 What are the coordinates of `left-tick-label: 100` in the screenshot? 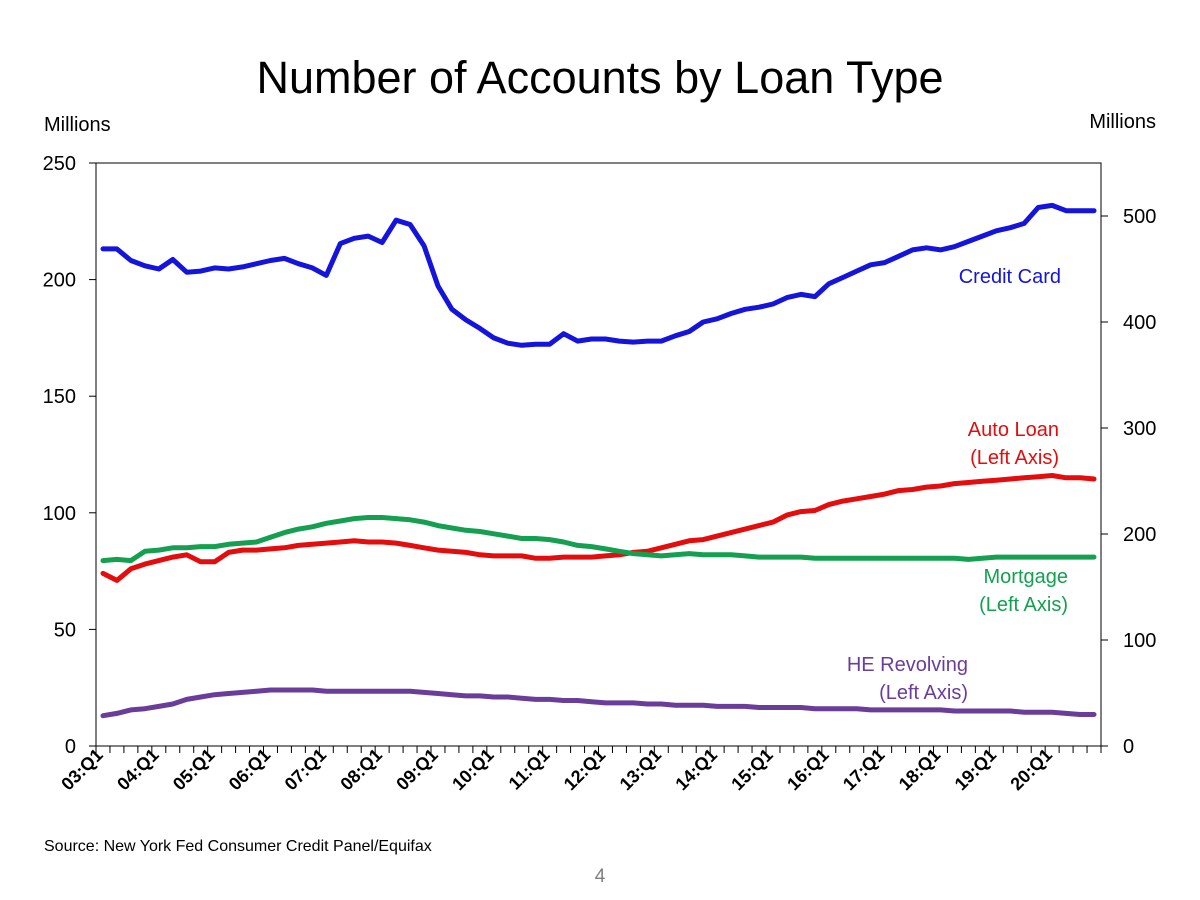 It's located at (59, 514).